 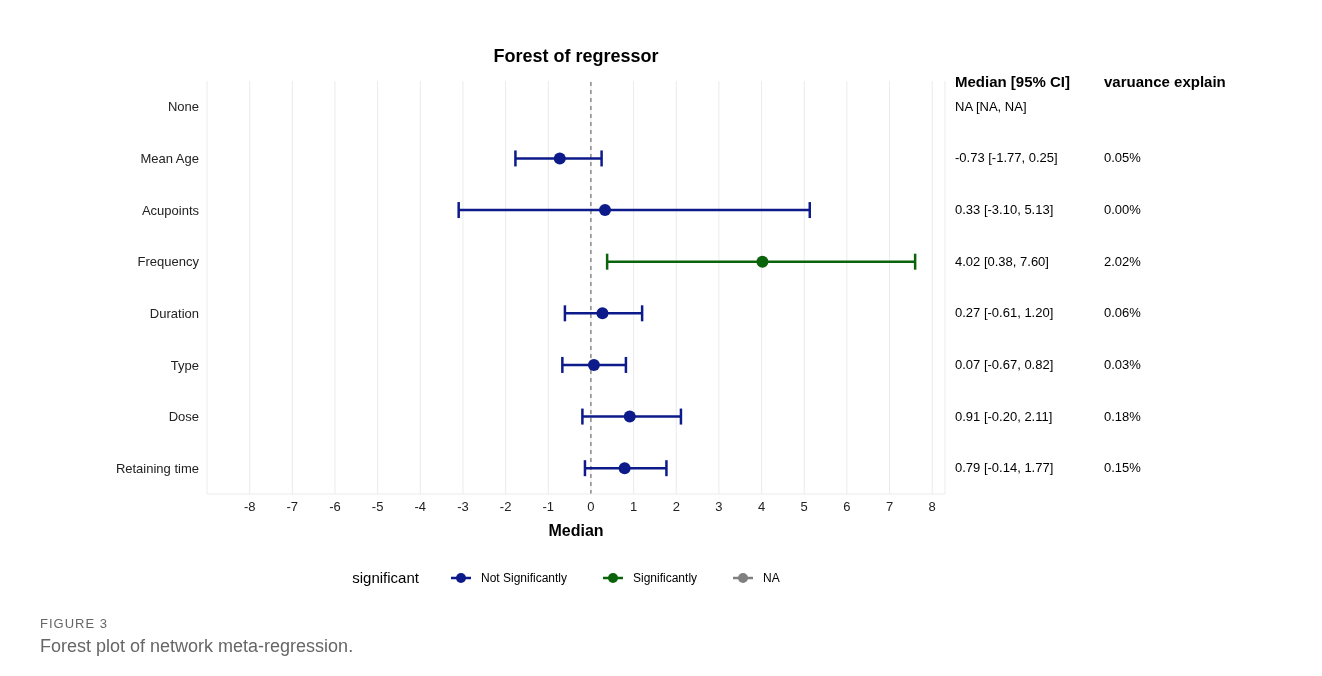 I want to click on x-tick-label: -6, so click(x=335, y=507).